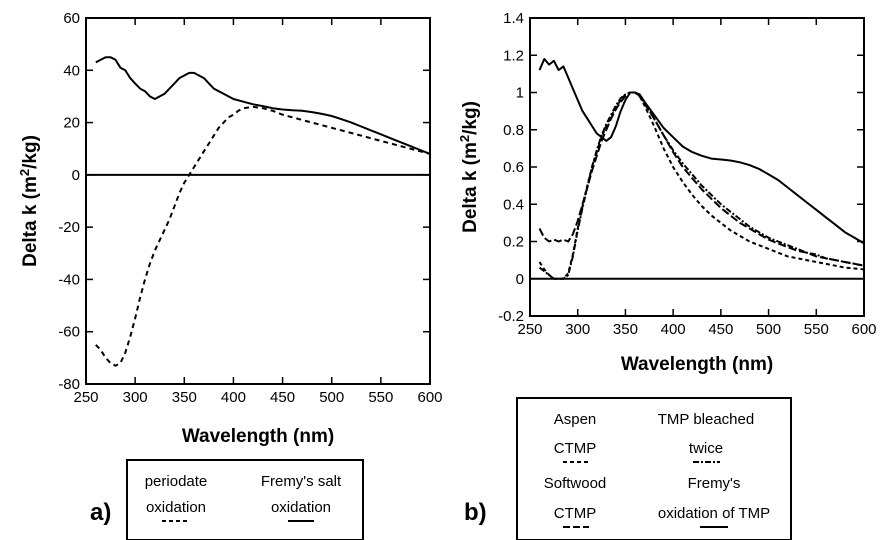 The image size is (882, 540). Describe the element at coordinates (429, 397) in the screenshot. I see `panel-a-x-tick-label: 600` at that location.